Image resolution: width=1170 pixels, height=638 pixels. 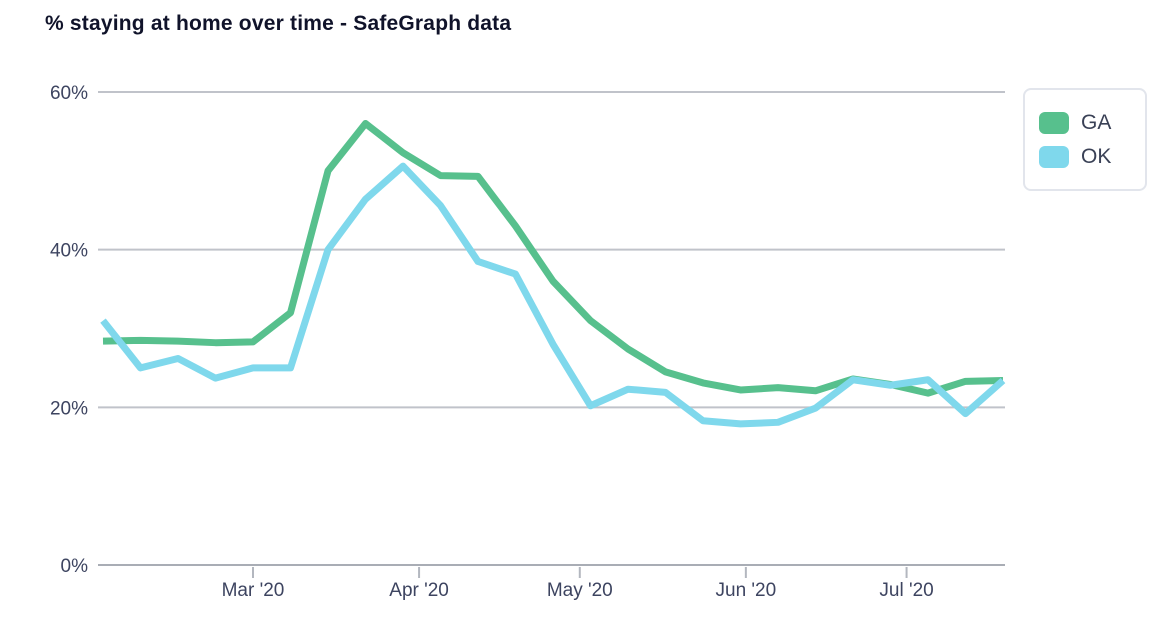 What do you see at coordinates (1096, 122) in the screenshot?
I see `legend-label-ga: GA` at bounding box center [1096, 122].